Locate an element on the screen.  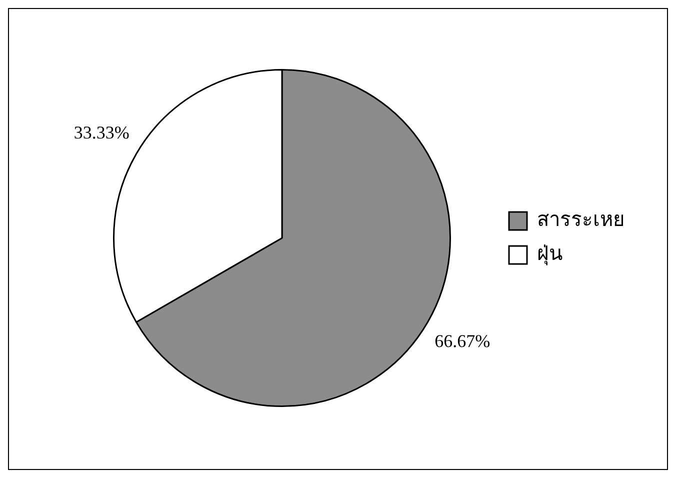
legend-label: ฝุ่น is located at coordinates (550, 253).